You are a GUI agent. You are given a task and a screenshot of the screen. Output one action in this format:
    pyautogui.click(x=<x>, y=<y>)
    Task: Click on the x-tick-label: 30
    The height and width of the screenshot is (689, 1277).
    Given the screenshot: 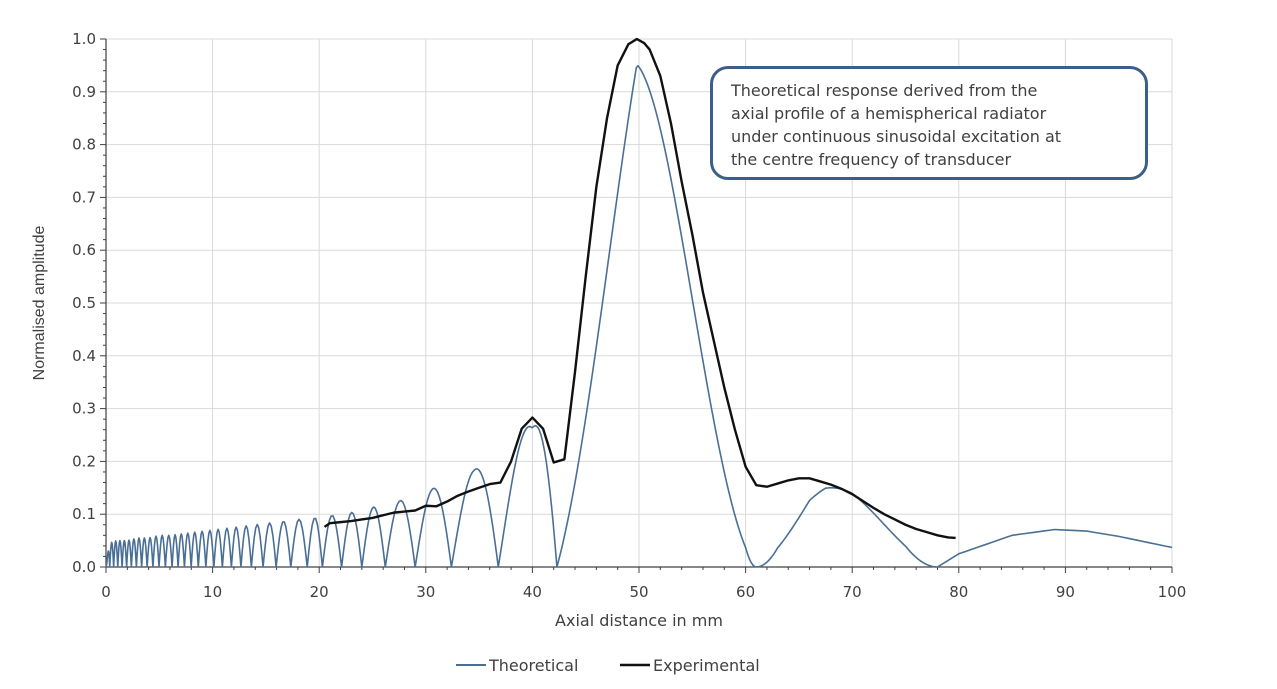 What is the action you would take?
    pyautogui.click(x=425, y=592)
    